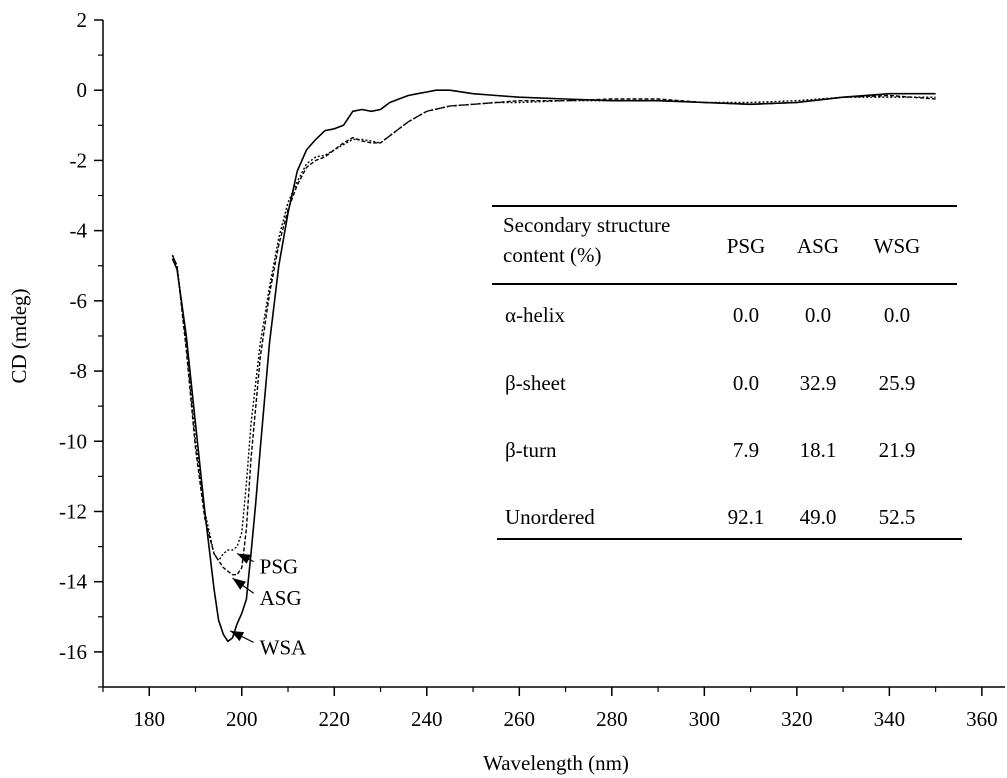 The image size is (1007, 778). I want to click on table-cell: 52.5, so click(897, 517).